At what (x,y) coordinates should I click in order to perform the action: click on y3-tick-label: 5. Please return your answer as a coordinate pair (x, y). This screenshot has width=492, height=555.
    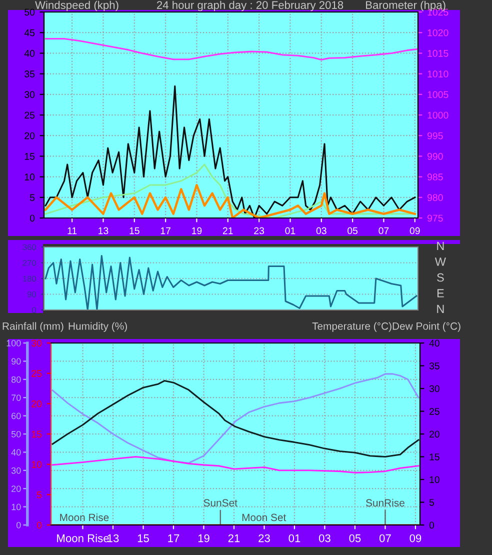
    Looking at the image, I should click on (39, 495).